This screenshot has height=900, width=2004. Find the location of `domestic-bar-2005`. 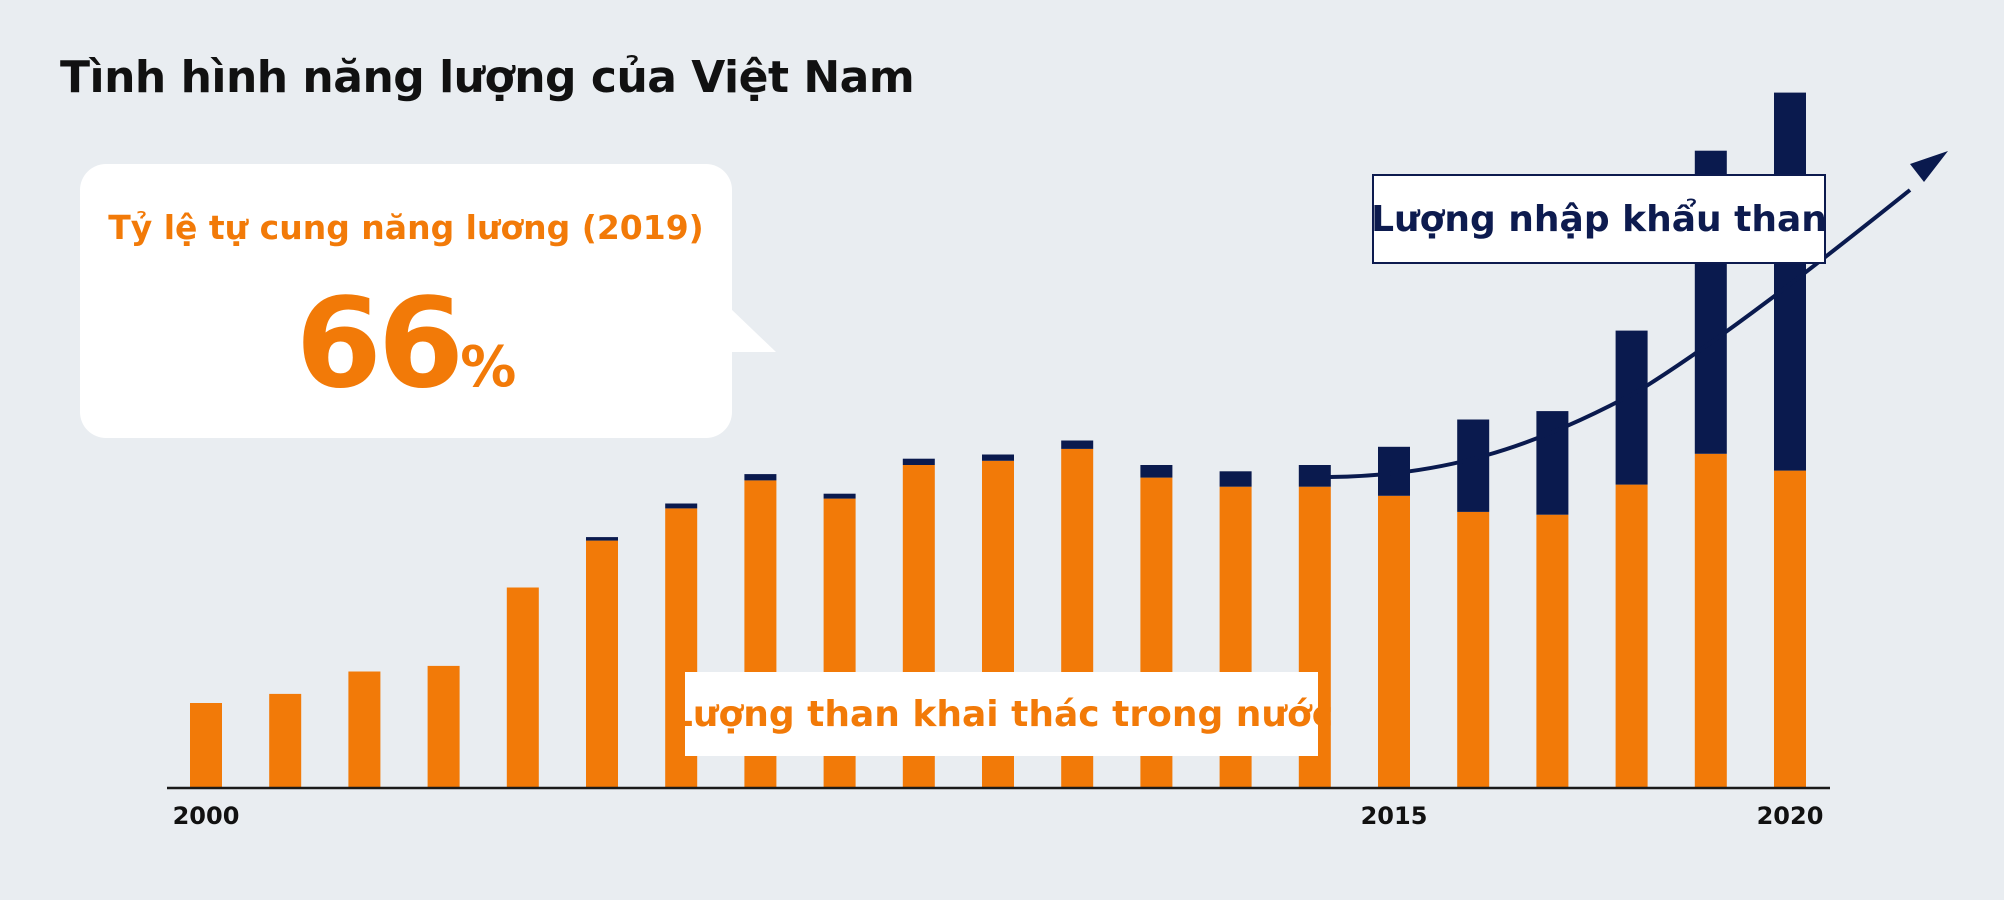

domestic-bar-2005 is located at coordinates (602, 663).